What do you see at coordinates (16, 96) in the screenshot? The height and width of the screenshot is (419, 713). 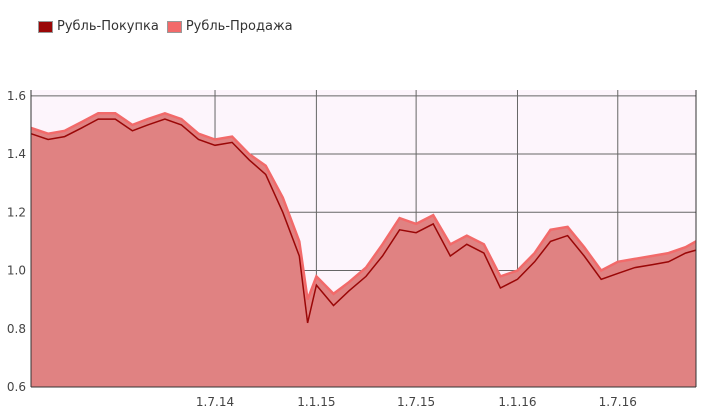 I see `y-tick-label: 1.6` at bounding box center [16, 96].